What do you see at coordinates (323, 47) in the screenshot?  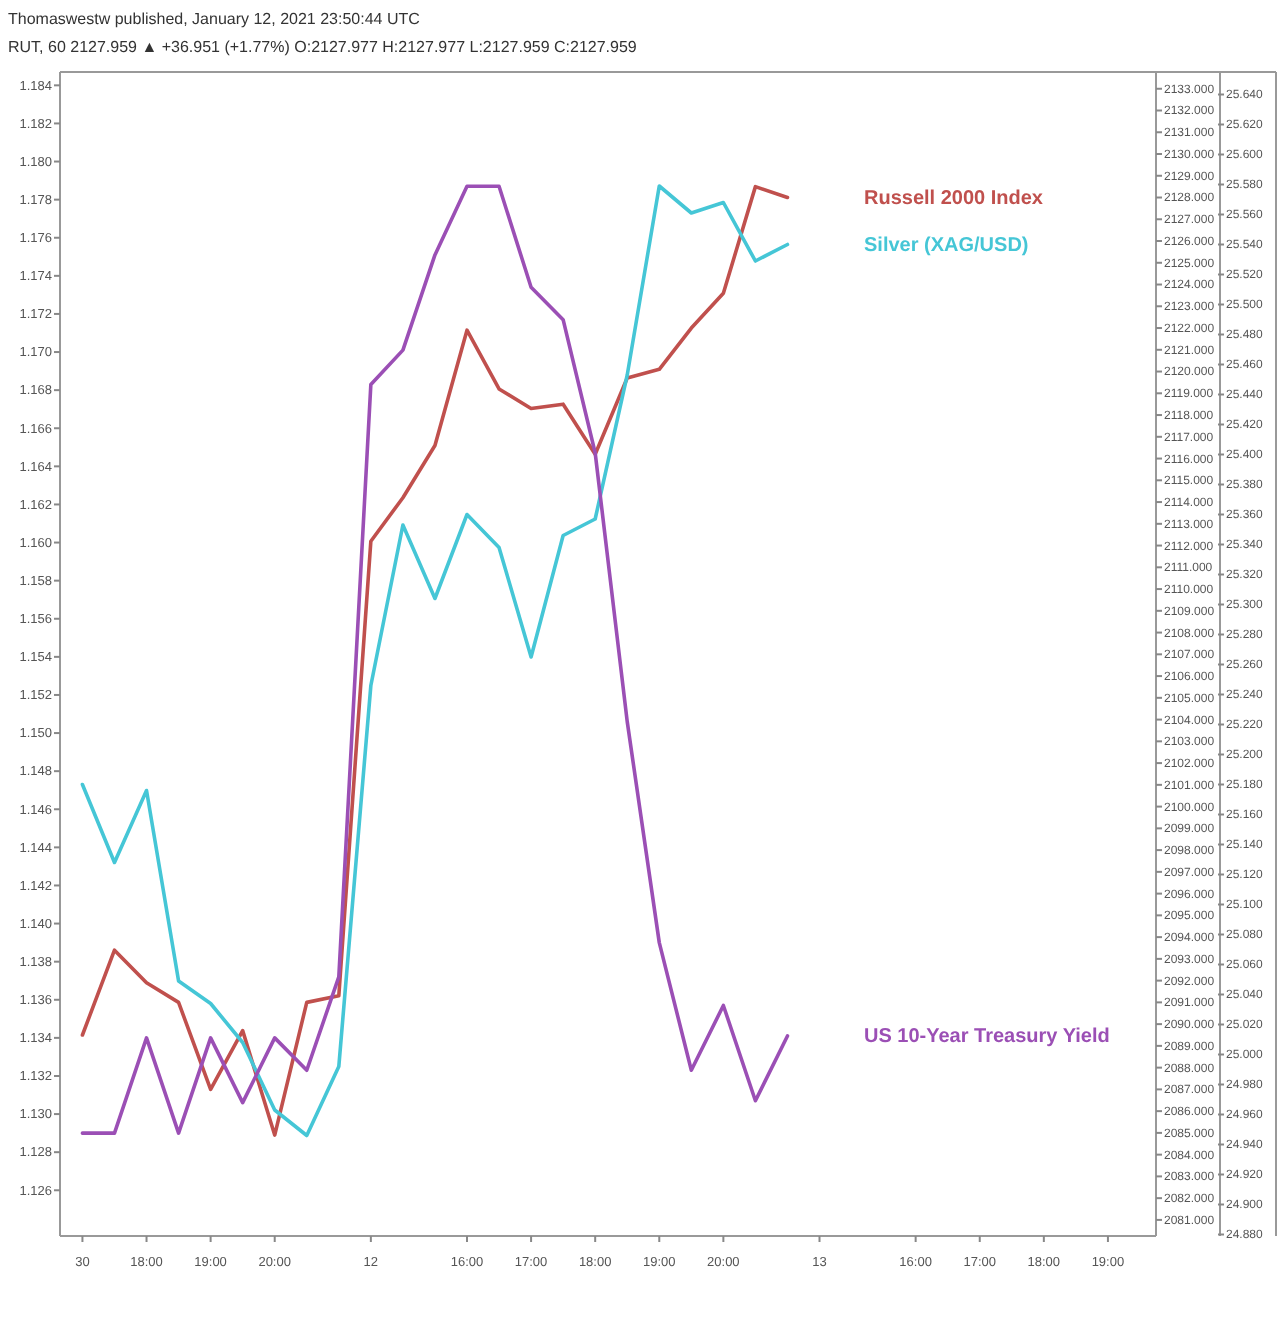 I see `chart-subtitle: RUT, 60 2127.959 ▲ +36.951 (+1.77%) O:2127.977 H:2127.977 L:2127.959 C:2127.959` at bounding box center [323, 47].